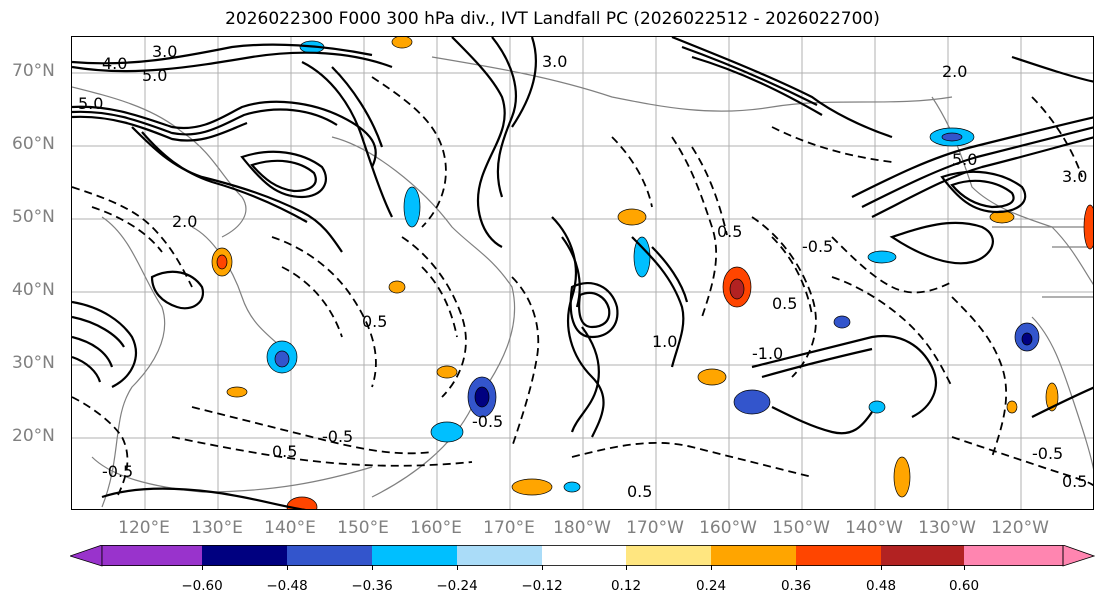 The width and height of the screenshot is (1105, 604). What do you see at coordinates (202, 586) in the screenshot?
I see `colorbar-tick-label: −0.60` at bounding box center [202, 586].